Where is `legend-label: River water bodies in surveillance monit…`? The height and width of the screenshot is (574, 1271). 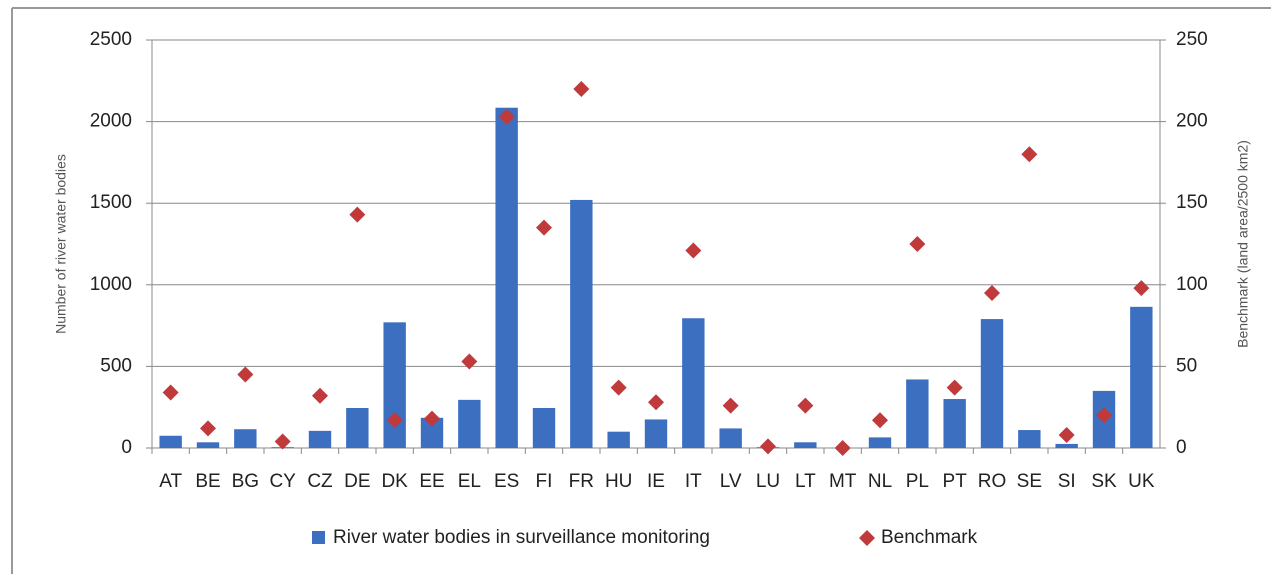 legend-label: River water bodies in surveillance monit… is located at coordinates (521, 537).